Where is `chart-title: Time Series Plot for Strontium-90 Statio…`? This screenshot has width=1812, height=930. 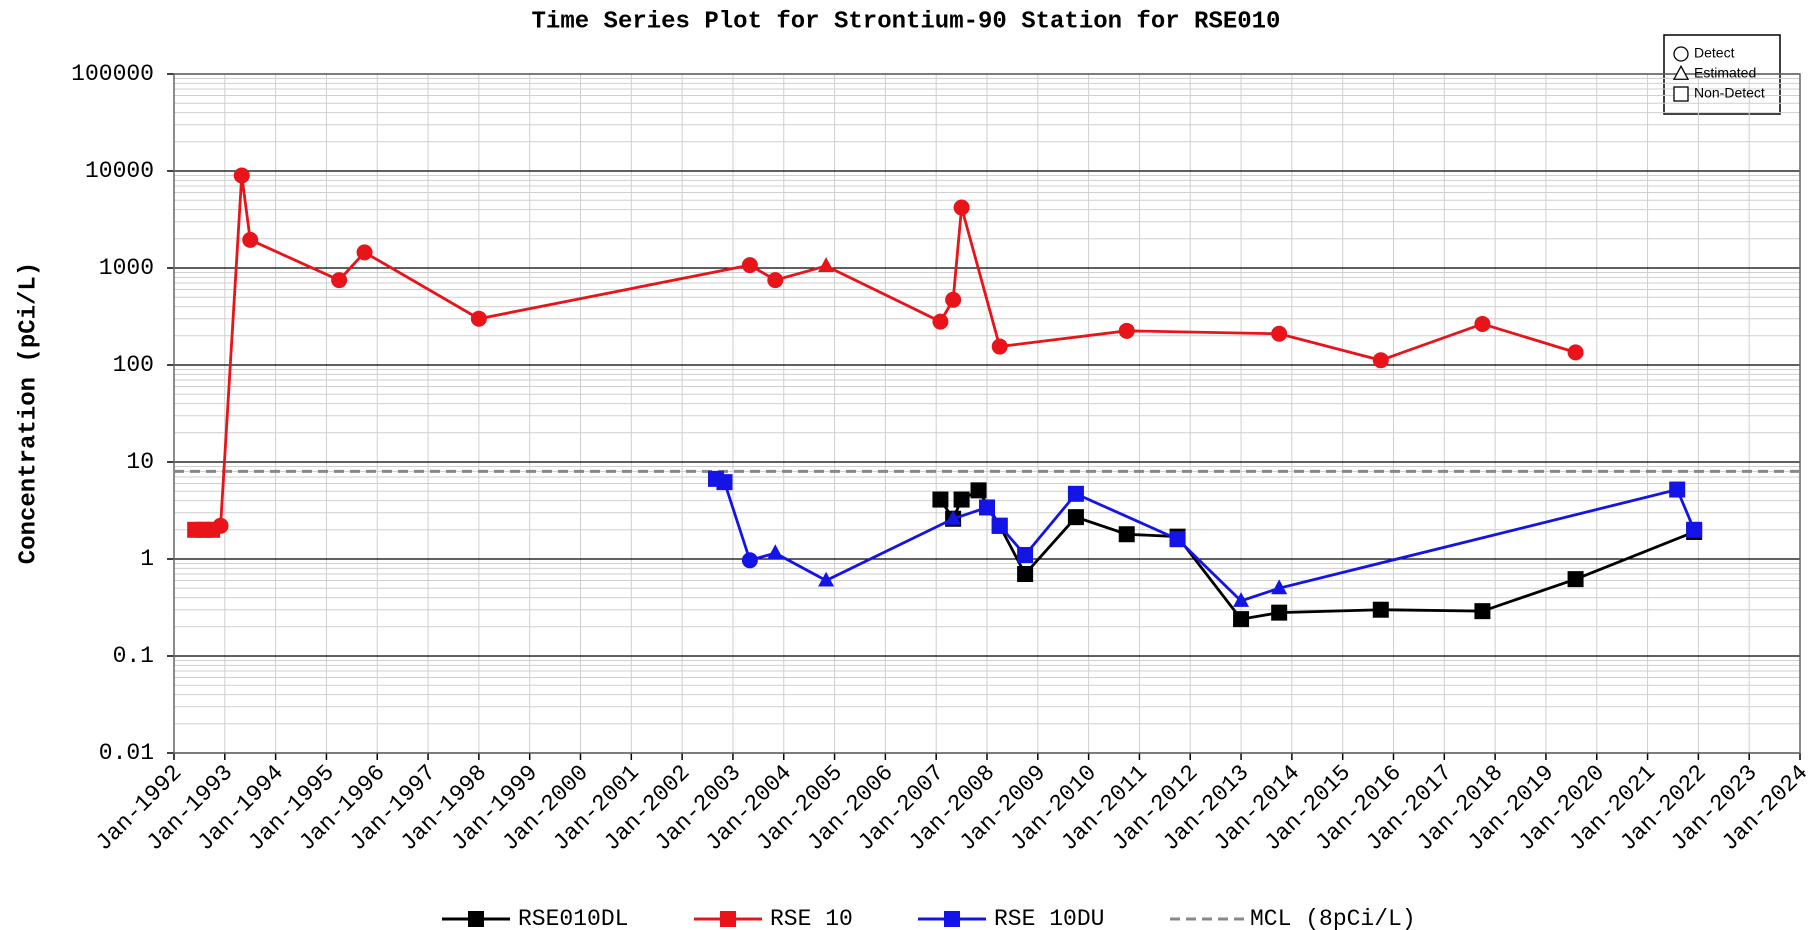
chart-title: Time Series Plot for Strontium-90 Statio… is located at coordinates (906, 21).